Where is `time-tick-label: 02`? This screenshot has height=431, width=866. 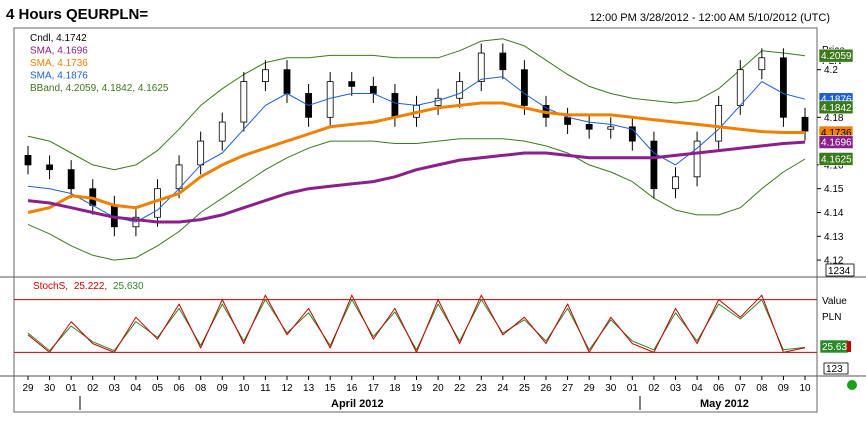
time-tick-label: 02 is located at coordinates (93, 388).